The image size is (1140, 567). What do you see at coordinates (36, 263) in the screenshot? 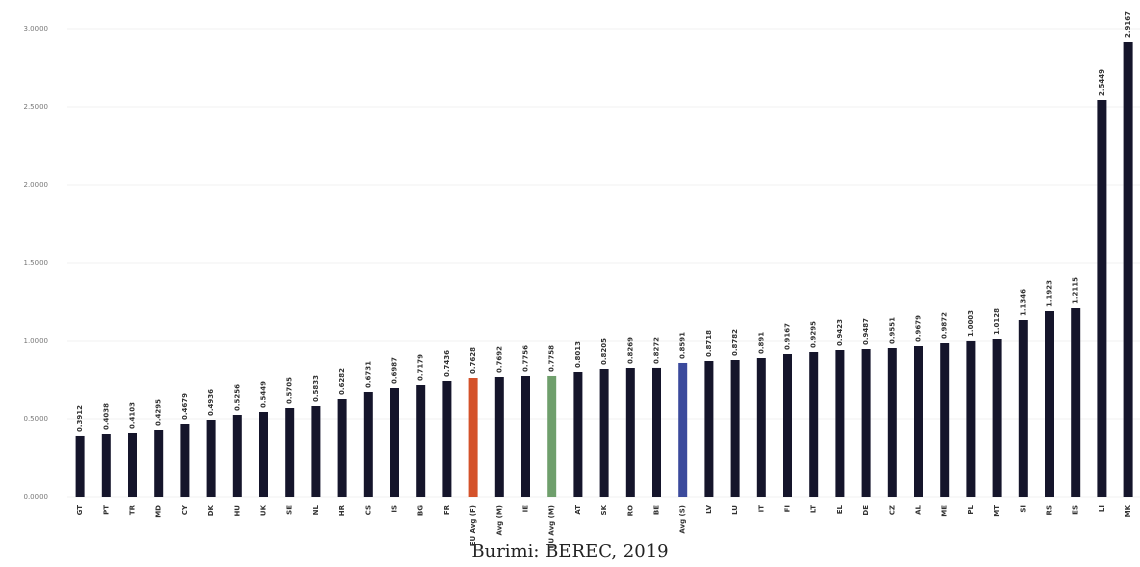
I see `y-tick-label: 1.5000` at bounding box center [36, 263].